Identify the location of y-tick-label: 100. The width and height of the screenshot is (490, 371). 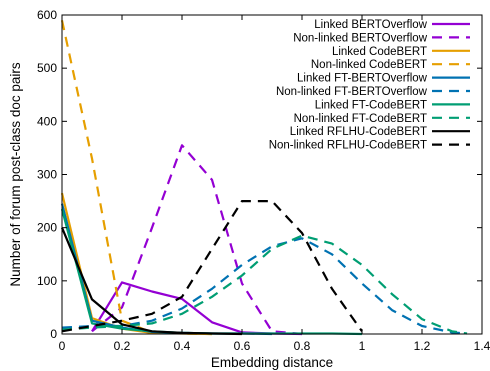
(47, 281).